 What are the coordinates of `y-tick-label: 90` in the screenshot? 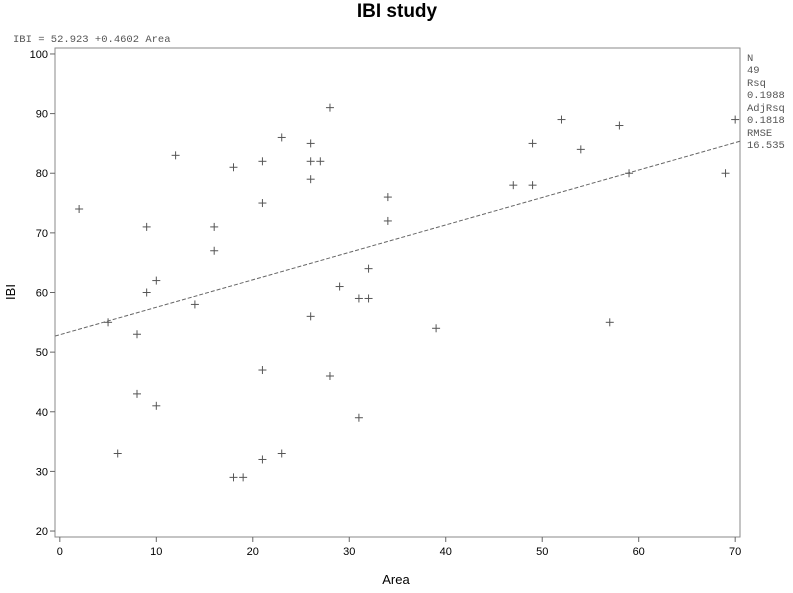 It's located at (42, 115).